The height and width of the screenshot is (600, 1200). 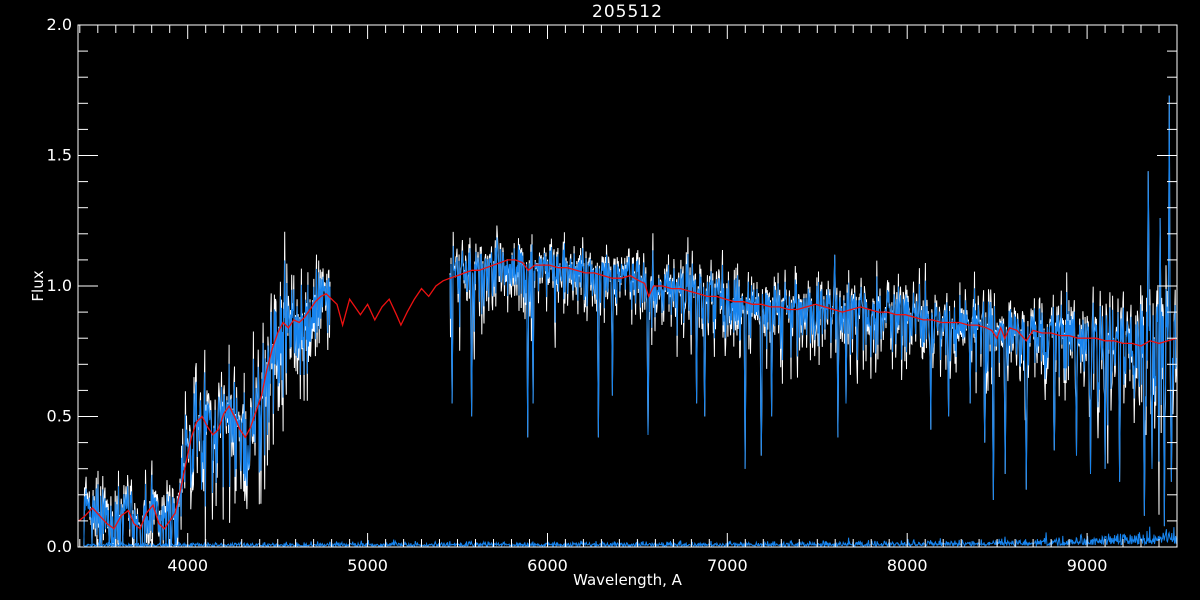 I want to click on x-tick-label: 4000, so click(x=187, y=565).